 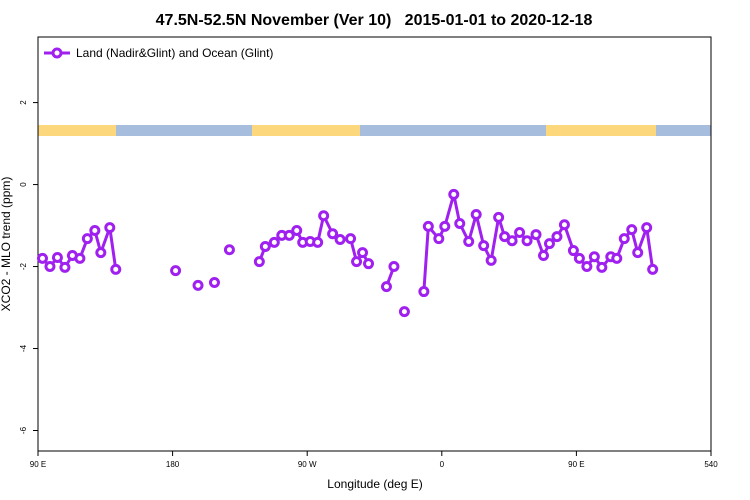 What do you see at coordinates (711, 464) in the screenshot?
I see `x-tick-label: 540` at bounding box center [711, 464].